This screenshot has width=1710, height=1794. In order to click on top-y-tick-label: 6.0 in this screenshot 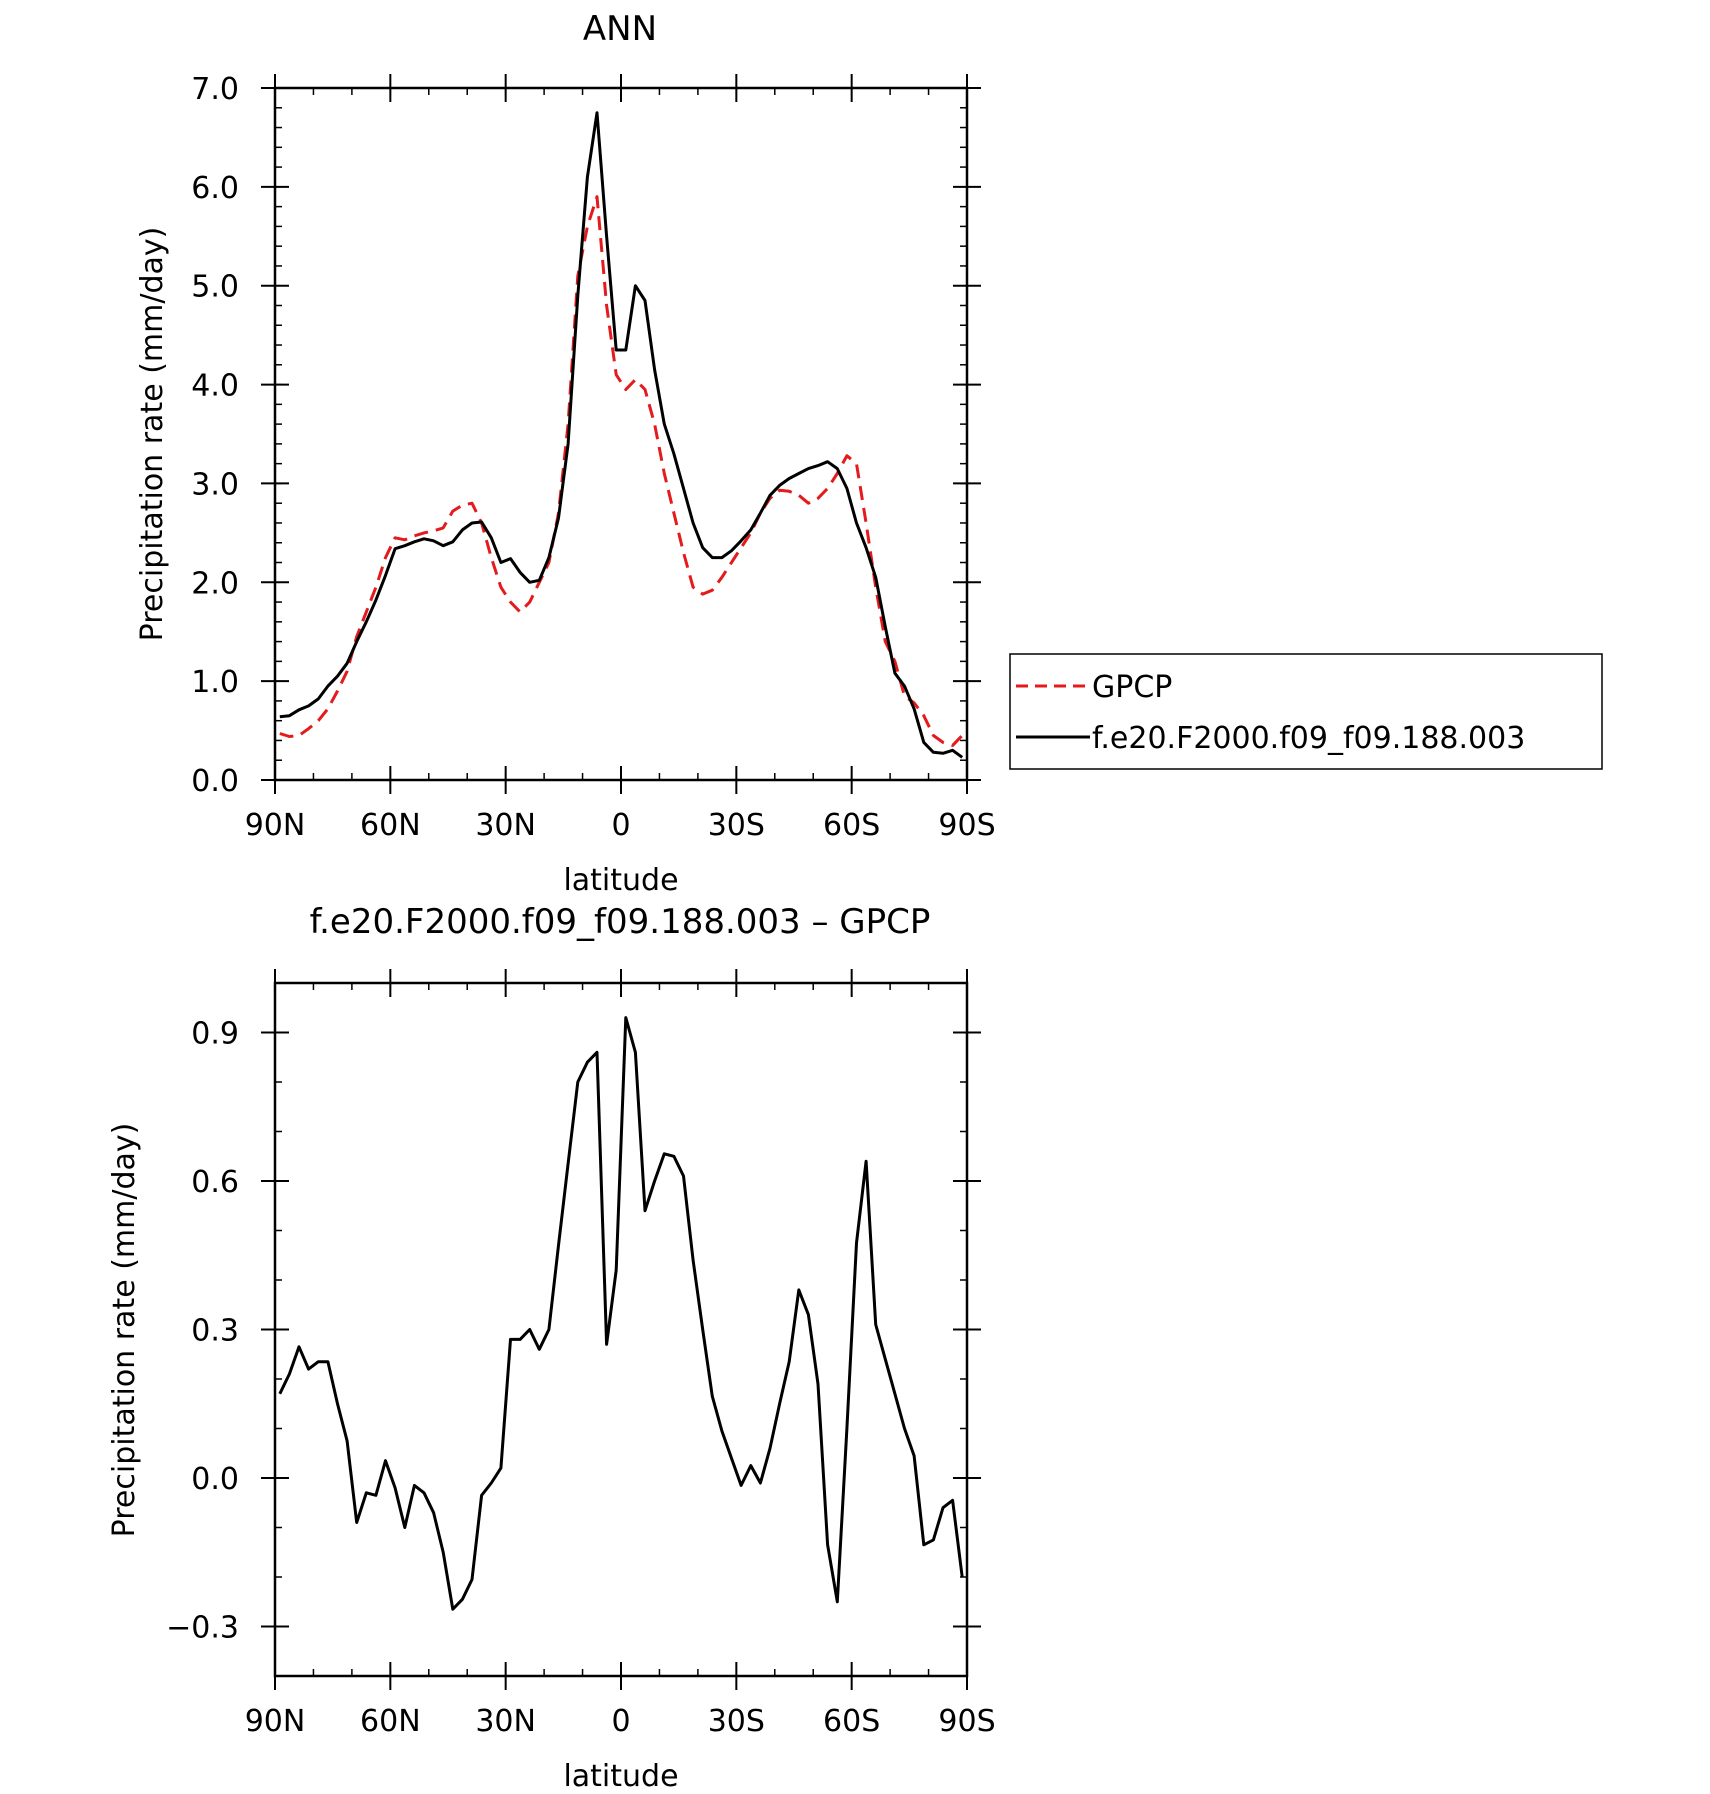, I will do `click(215, 188)`.